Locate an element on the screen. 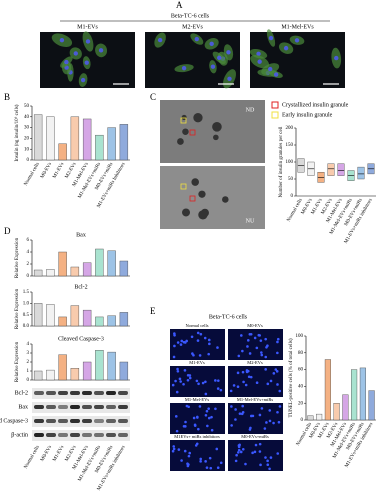 The height and width of the screenshot is (500, 381). chart-title: Bax is located at coordinates (81, 235).